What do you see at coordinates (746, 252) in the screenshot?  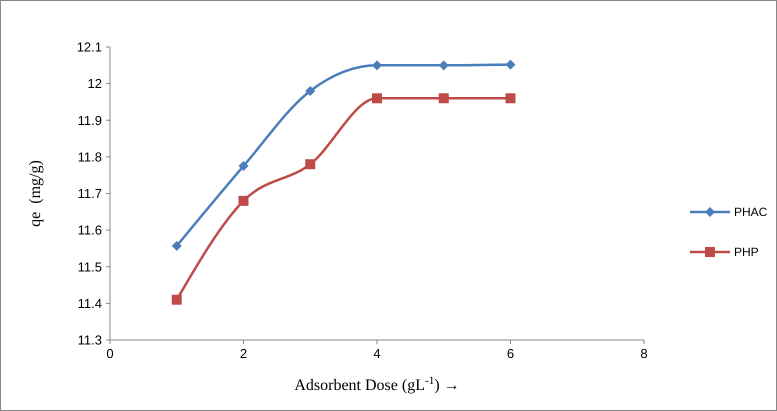 I see `legend-label: PHP` at bounding box center [746, 252].